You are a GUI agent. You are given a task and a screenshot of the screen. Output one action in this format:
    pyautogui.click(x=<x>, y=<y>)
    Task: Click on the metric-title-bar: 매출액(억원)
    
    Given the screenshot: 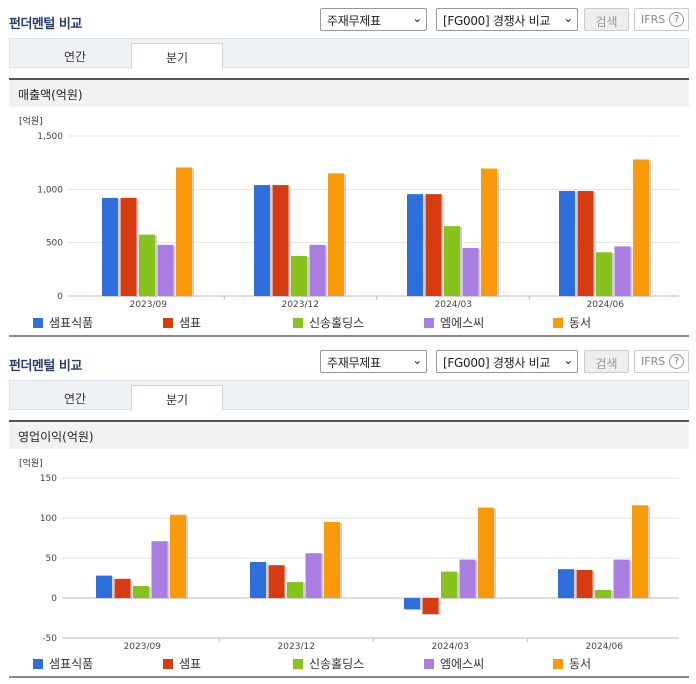 What is the action you would take?
    pyautogui.click(x=349, y=92)
    